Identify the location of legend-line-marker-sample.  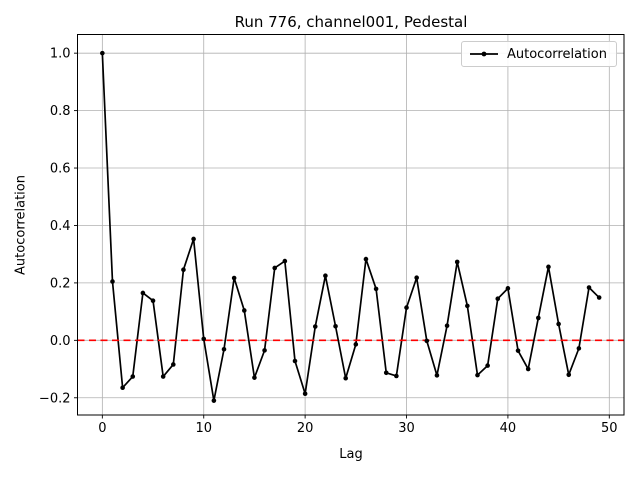
(484, 54).